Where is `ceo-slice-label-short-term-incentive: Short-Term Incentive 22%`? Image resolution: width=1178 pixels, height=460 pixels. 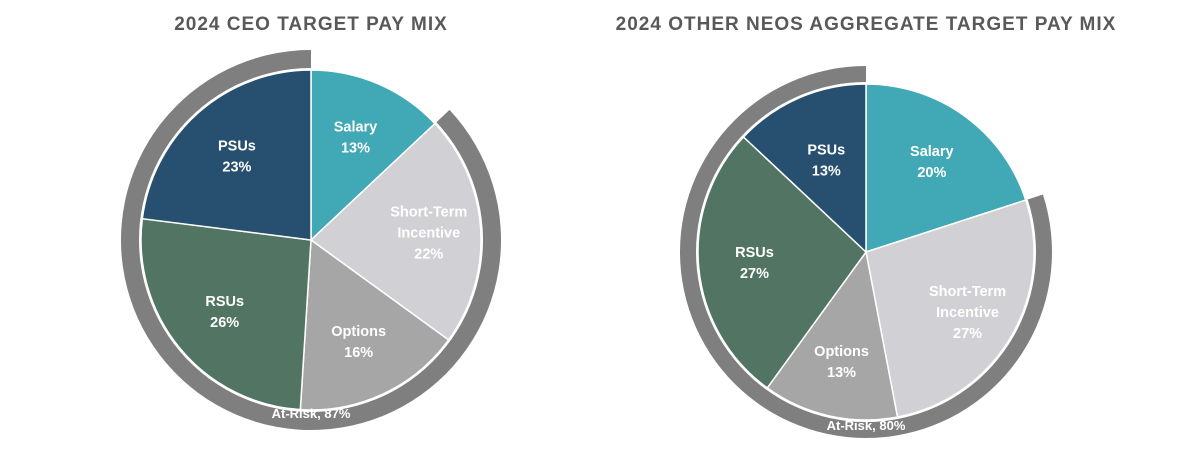
ceo-slice-label-short-term-incentive: Short-Term Incentive 22% is located at coordinates (428, 234).